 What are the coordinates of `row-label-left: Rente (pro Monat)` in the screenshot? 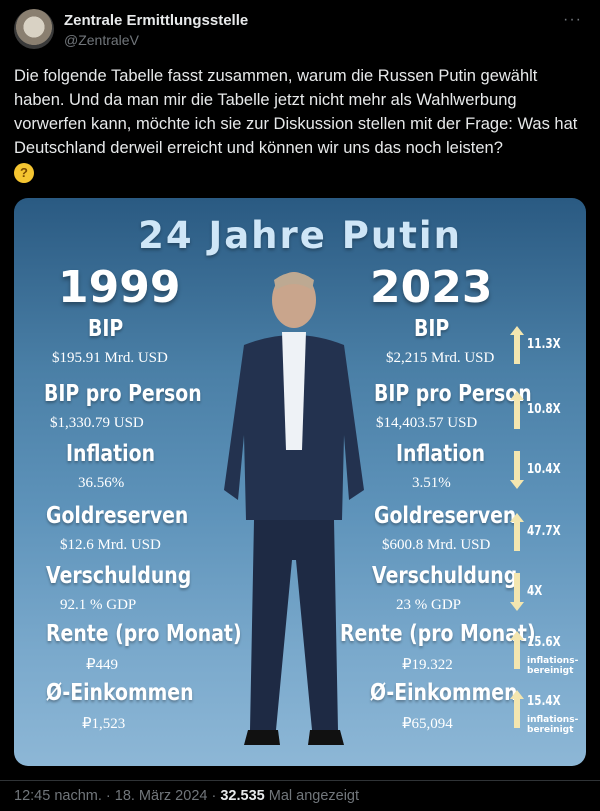 It's located at (144, 634).